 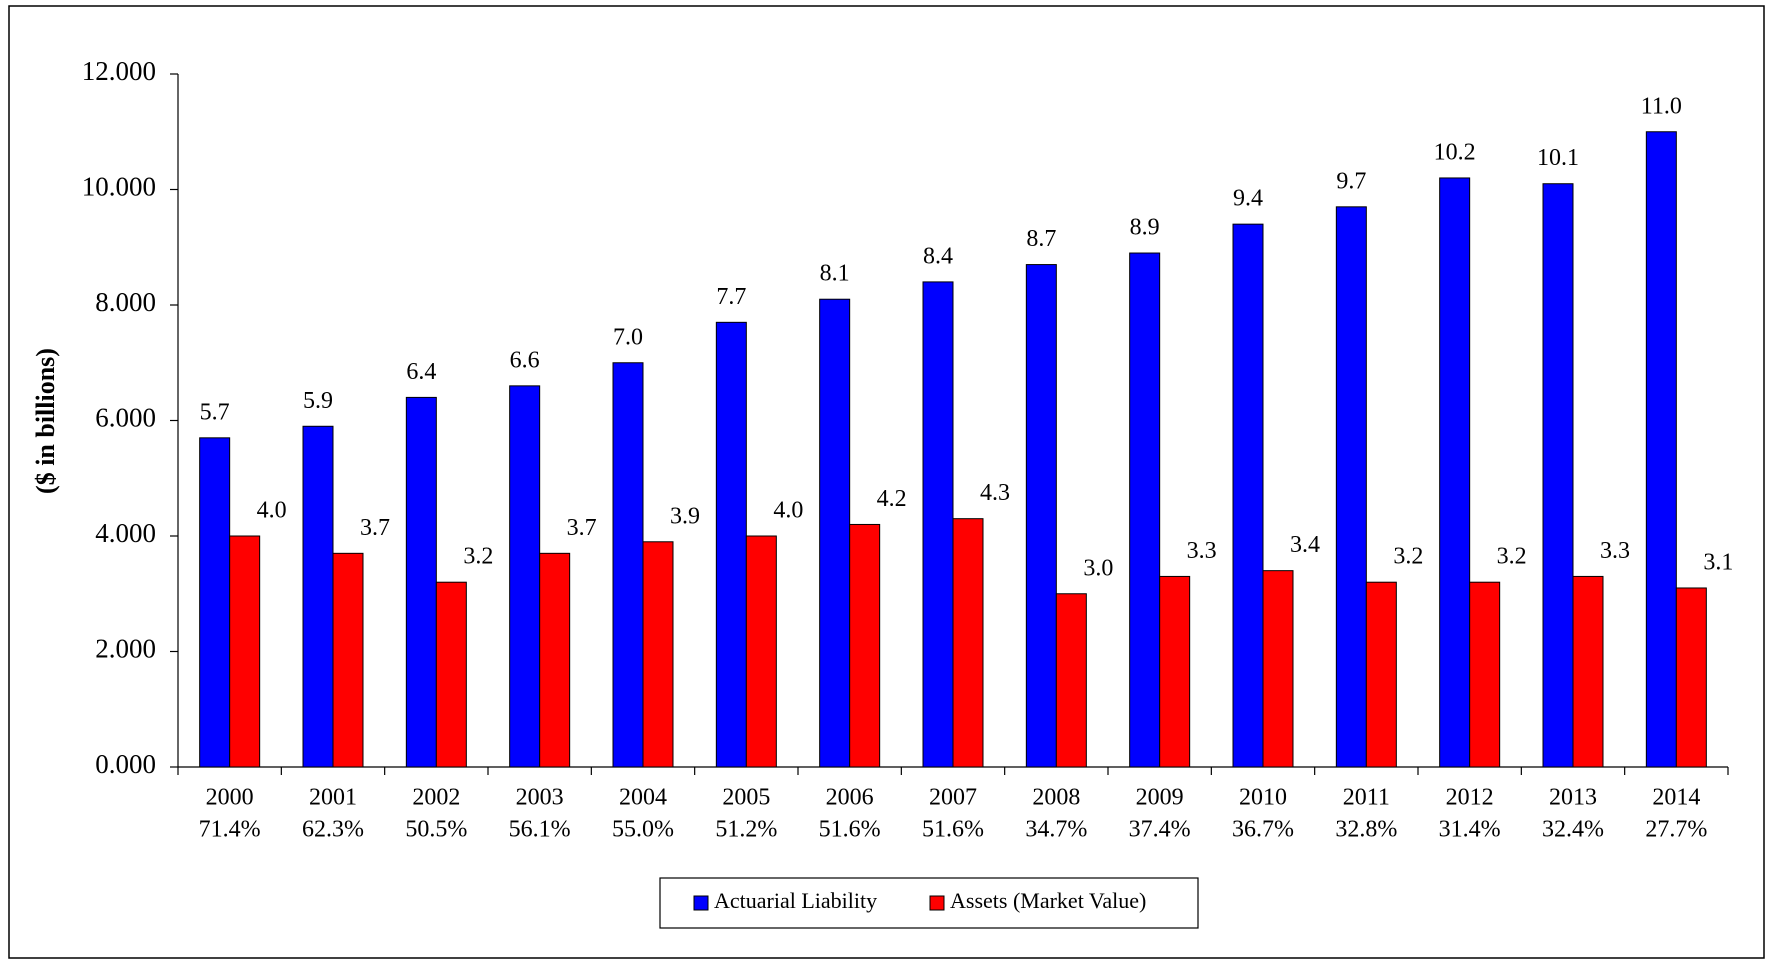 I want to click on value-label: 3.0, so click(x=1098, y=568).